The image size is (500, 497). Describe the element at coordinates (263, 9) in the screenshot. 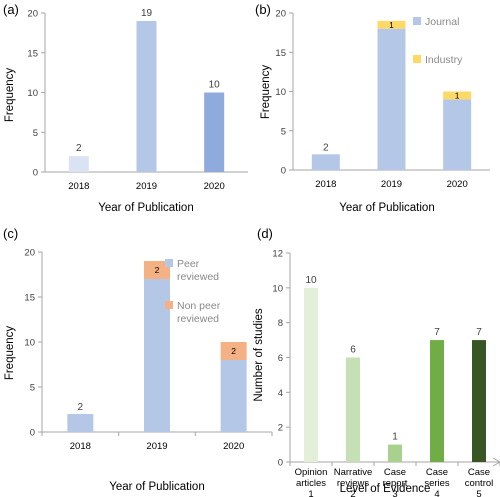

I see `panel-b-label: (b)` at that location.